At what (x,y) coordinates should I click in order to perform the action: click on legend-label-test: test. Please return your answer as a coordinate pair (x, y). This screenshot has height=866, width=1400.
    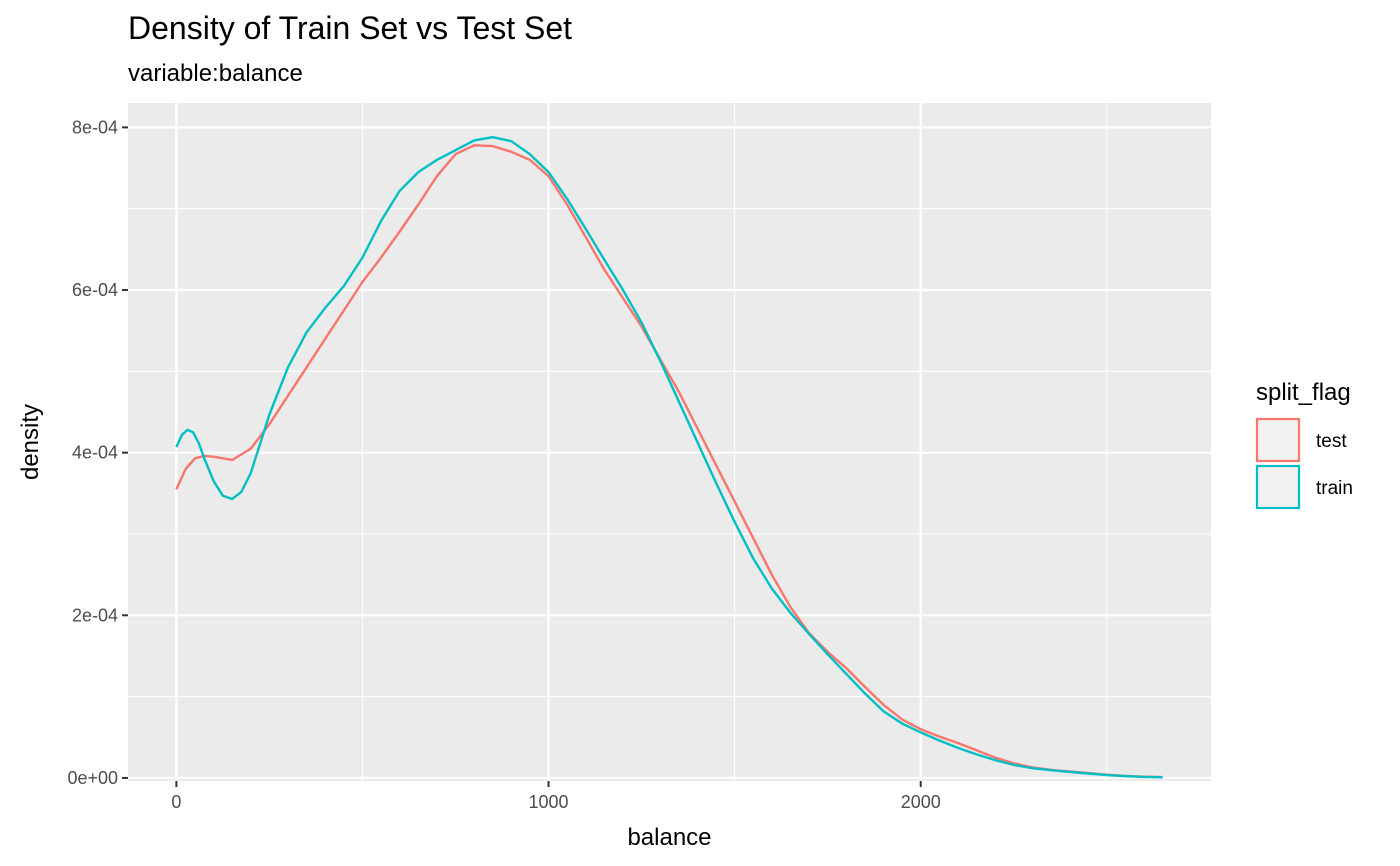
    Looking at the image, I should click on (1331, 441).